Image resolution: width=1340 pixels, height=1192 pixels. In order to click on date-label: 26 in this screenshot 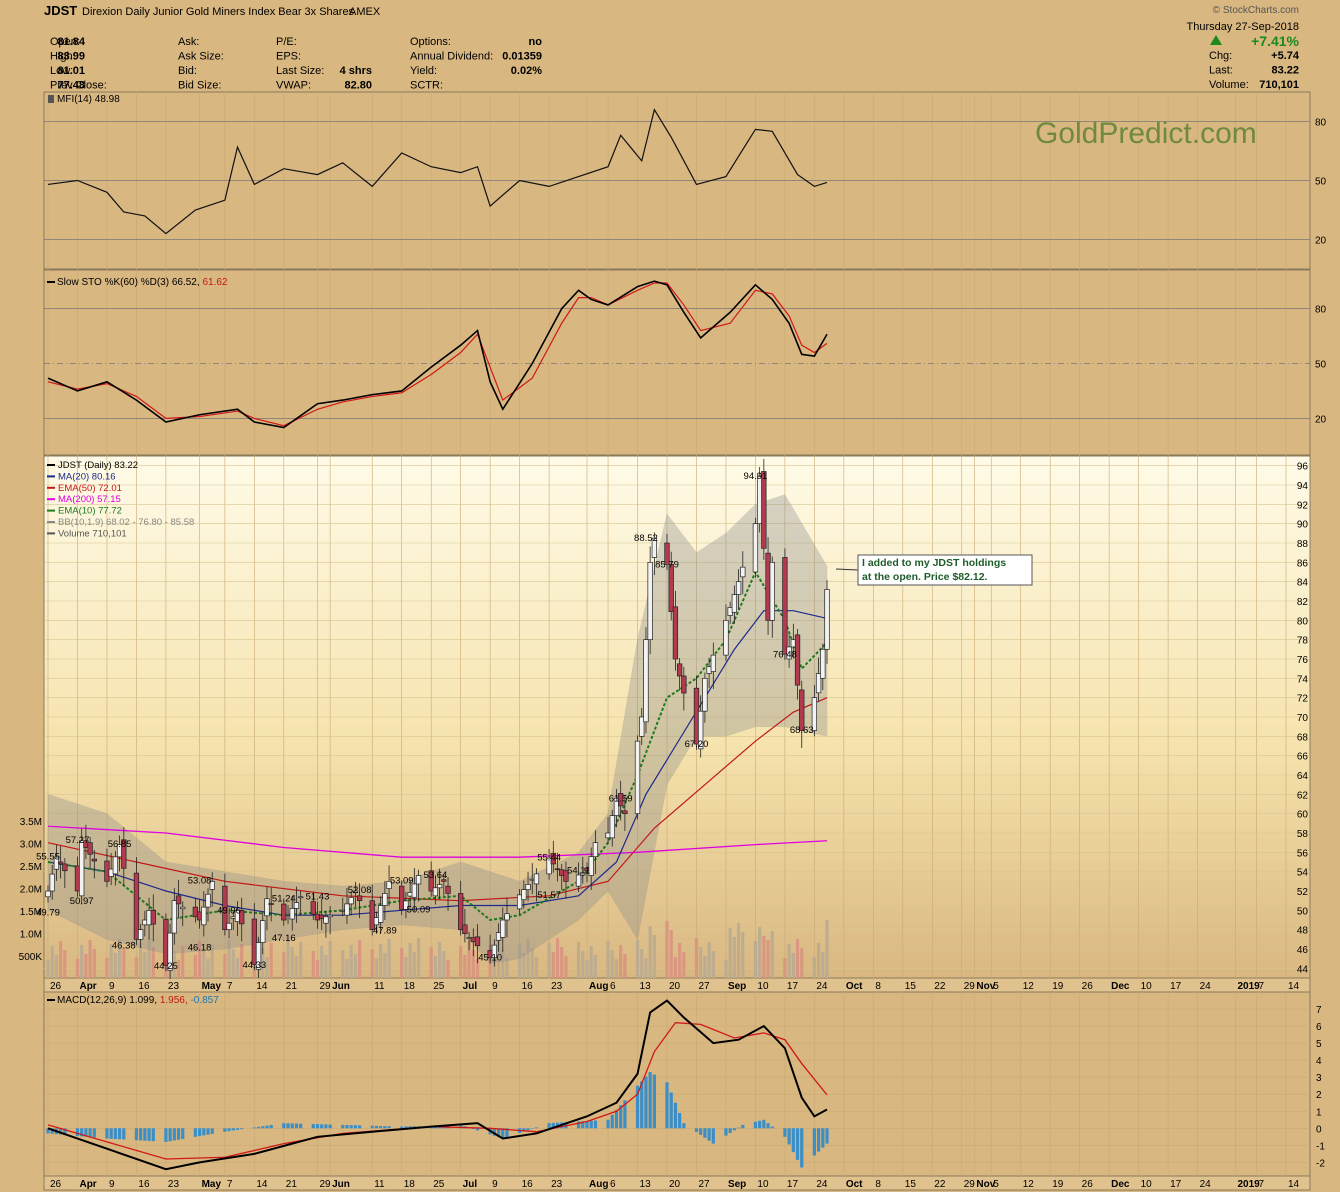, I will do `click(1088, 986)`.